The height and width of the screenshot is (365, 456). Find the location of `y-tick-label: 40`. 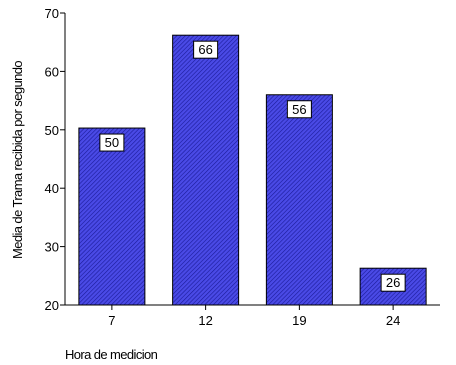

y-tick-label: 40 is located at coordinates (52, 188).